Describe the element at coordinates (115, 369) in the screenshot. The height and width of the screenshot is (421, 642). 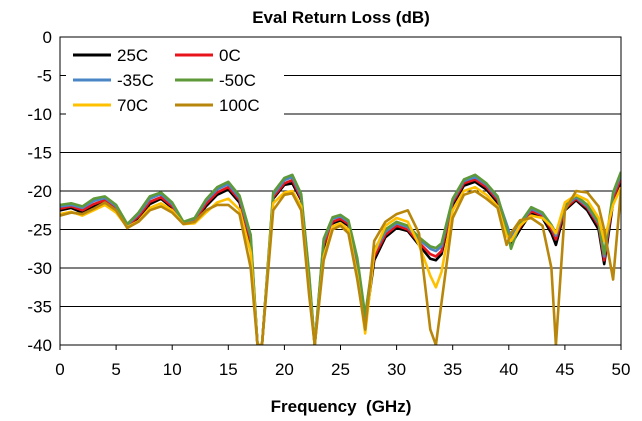
I see `x-tick-label: 5` at that location.